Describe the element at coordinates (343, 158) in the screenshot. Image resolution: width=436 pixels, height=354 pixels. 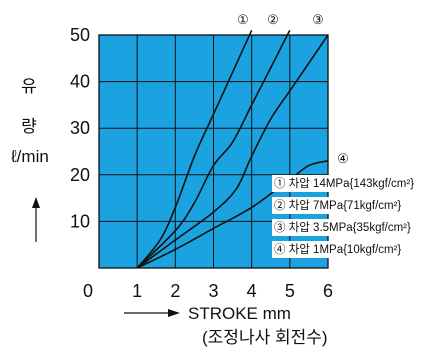
I see `series-end-label-4: ④` at that location.